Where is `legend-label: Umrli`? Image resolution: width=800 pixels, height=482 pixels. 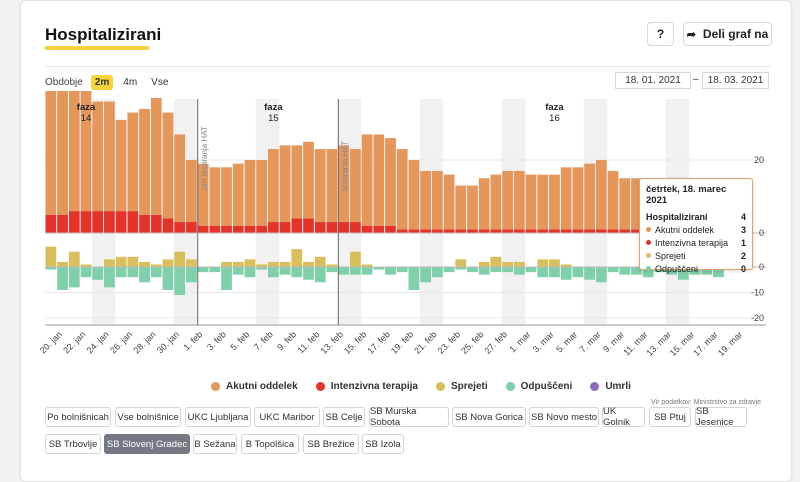 legend-label: Umrli is located at coordinates (618, 386).